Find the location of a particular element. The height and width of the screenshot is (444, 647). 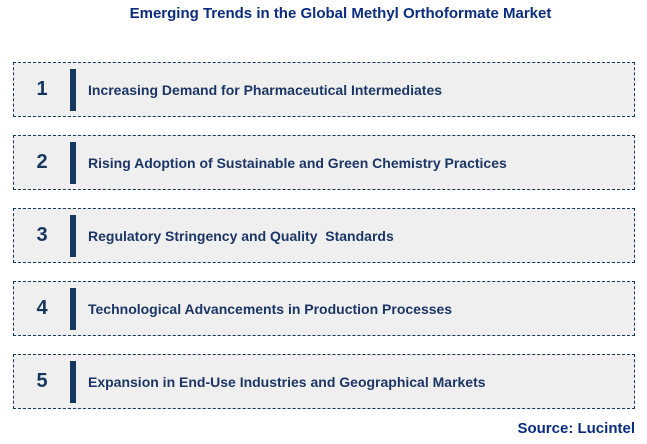

trend-number: 1 is located at coordinates (42, 89).